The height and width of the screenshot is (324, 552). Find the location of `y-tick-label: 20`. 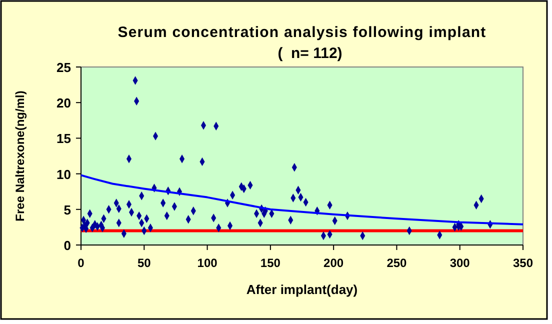

y-tick-label: 20 is located at coordinates (63, 103).